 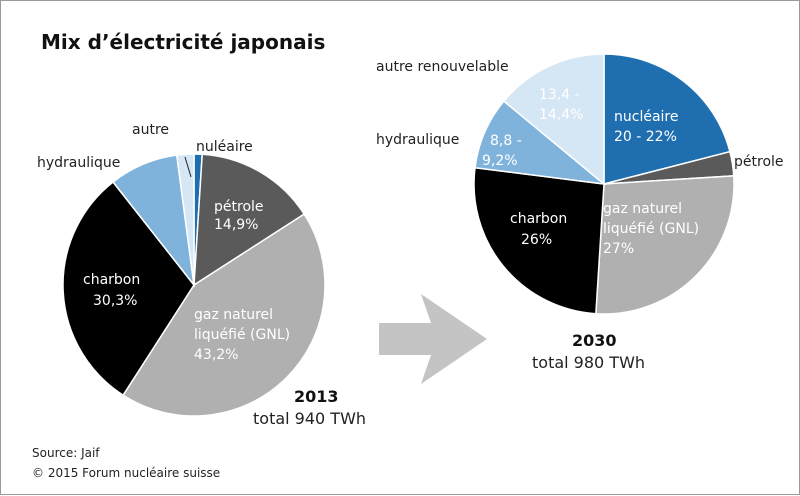 What do you see at coordinates (594, 340) in the screenshot?
I see `year-2030: 2030` at bounding box center [594, 340].